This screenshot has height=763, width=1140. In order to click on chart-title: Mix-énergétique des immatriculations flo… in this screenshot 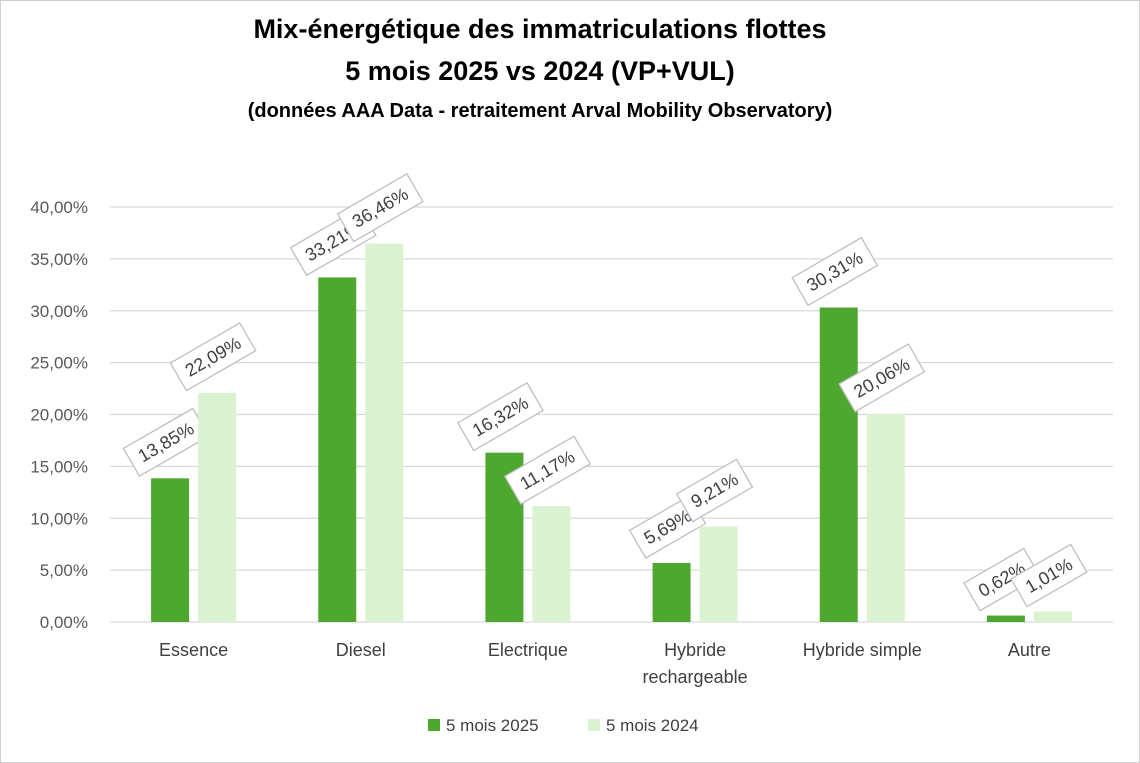, I will do `click(540, 29)`.